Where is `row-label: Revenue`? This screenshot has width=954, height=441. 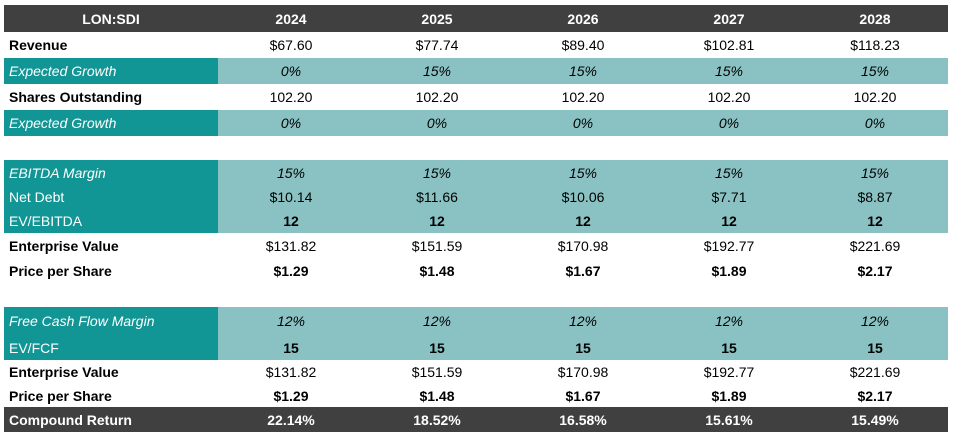 row-label: Revenue is located at coordinates (38, 45).